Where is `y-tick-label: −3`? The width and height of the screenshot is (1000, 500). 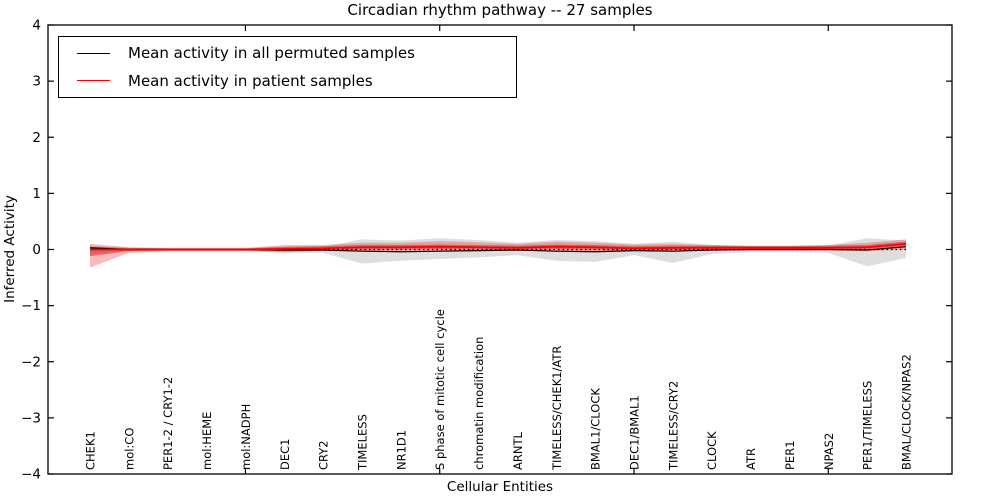 y-tick-label: −3 is located at coordinates (31, 418).